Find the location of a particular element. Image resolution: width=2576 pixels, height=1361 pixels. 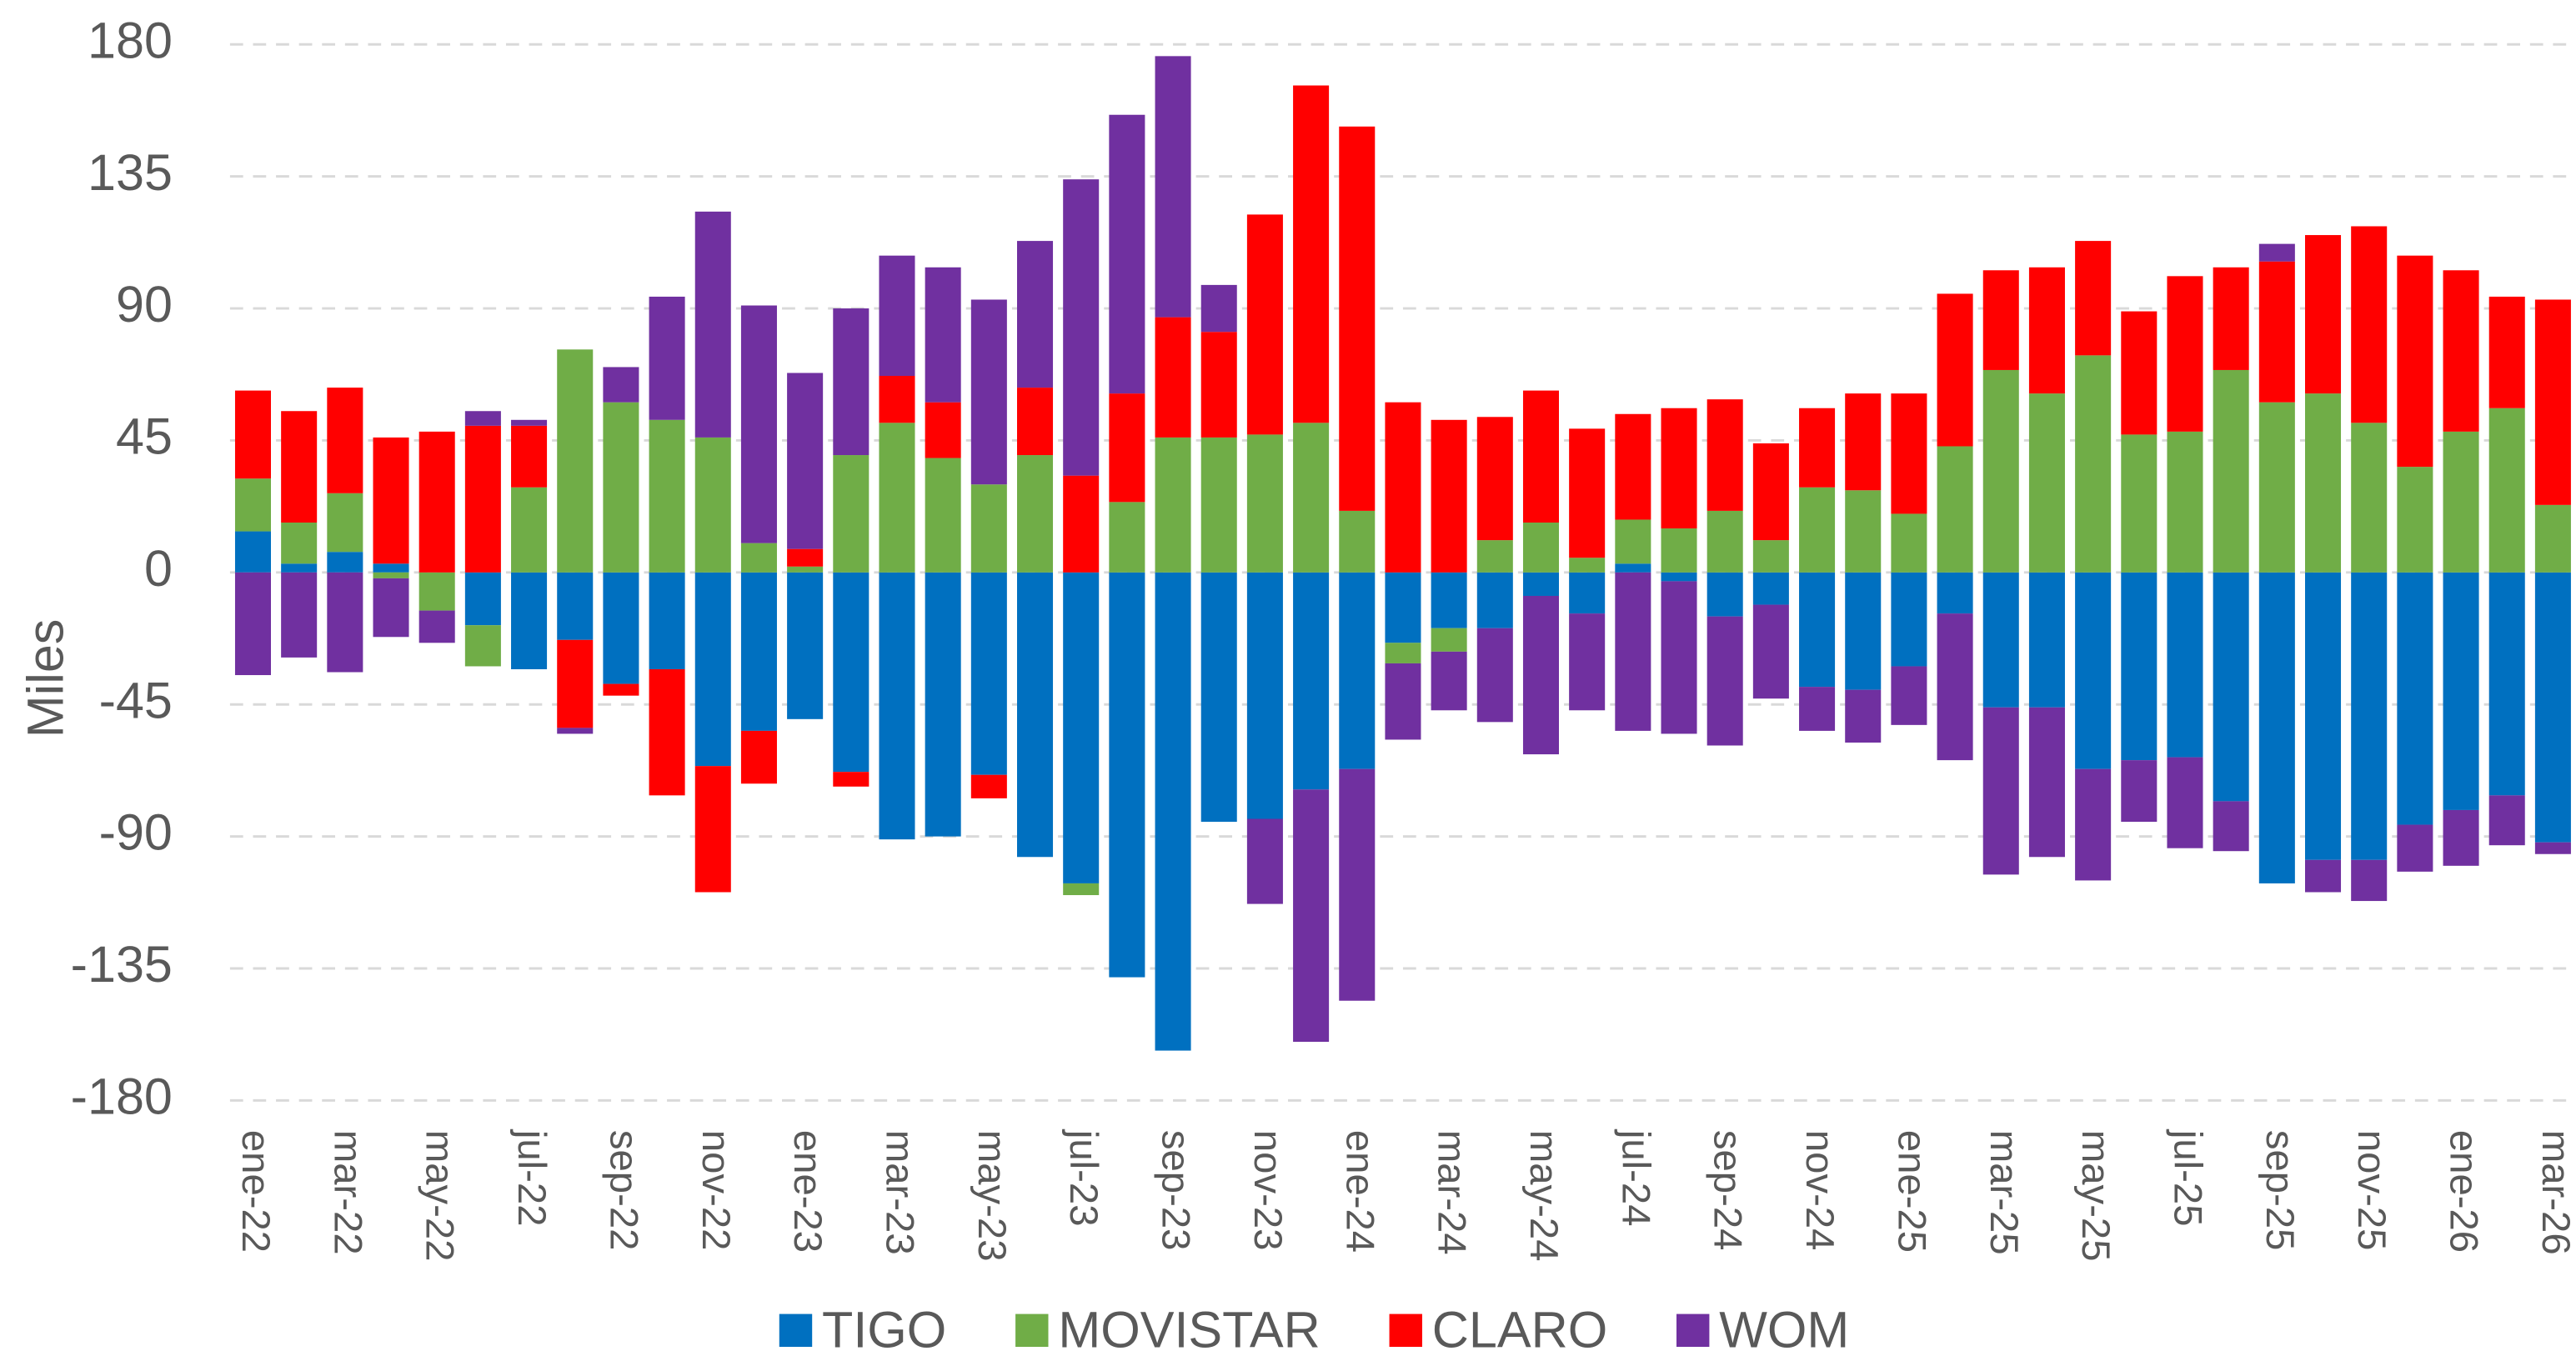

y-tick-label: -180 is located at coordinates (122, 1096).